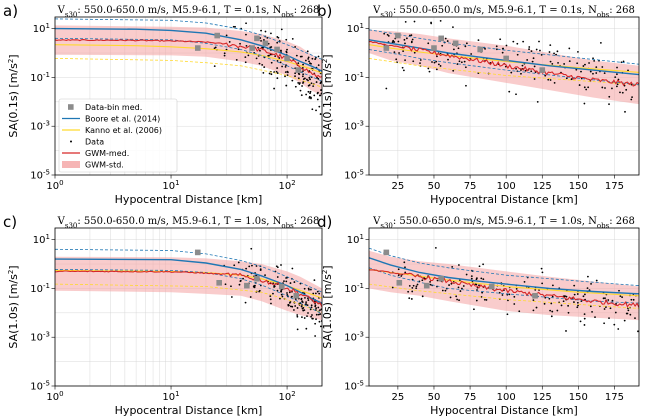 The image size is (657, 417). I want to click on y-axis-label: SA(0.1s) [m/s2], so click(13, 95).